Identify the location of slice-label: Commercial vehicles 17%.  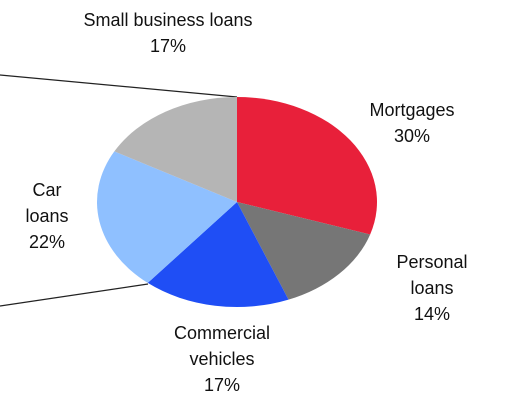
(222, 359).